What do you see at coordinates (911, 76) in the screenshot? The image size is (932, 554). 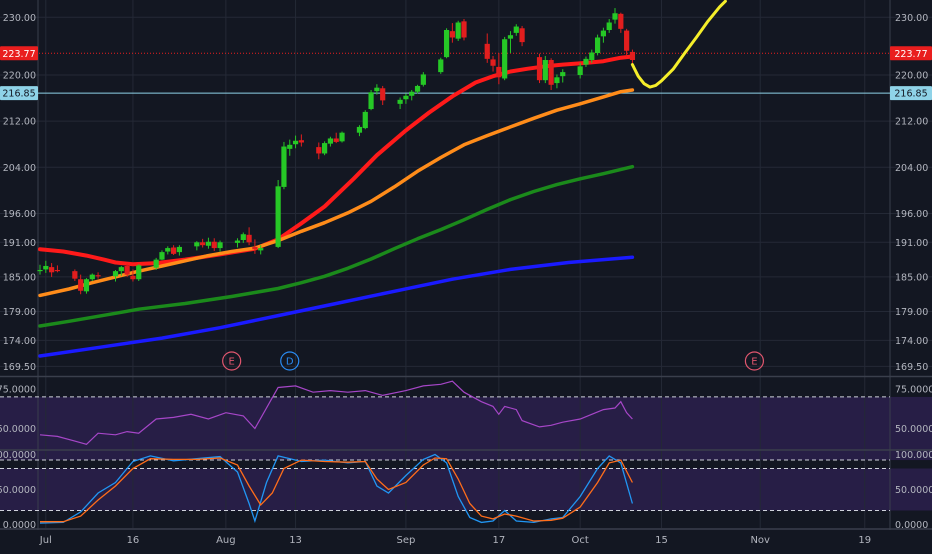 I see `price-tick-label-right: 220.00` at bounding box center [911, 76].